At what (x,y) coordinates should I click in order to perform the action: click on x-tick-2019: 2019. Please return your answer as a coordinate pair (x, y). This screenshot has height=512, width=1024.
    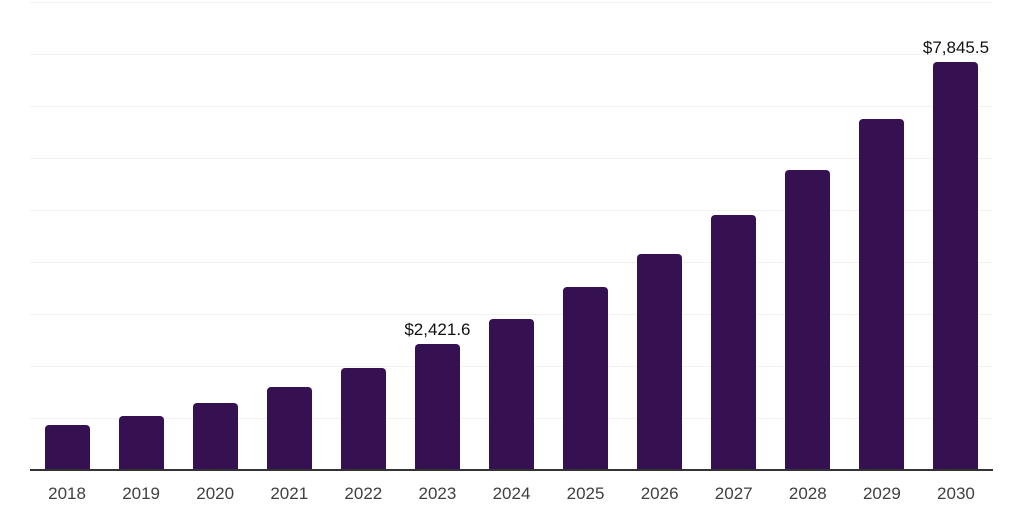
    Looking at the image, I should click on (141, 493).